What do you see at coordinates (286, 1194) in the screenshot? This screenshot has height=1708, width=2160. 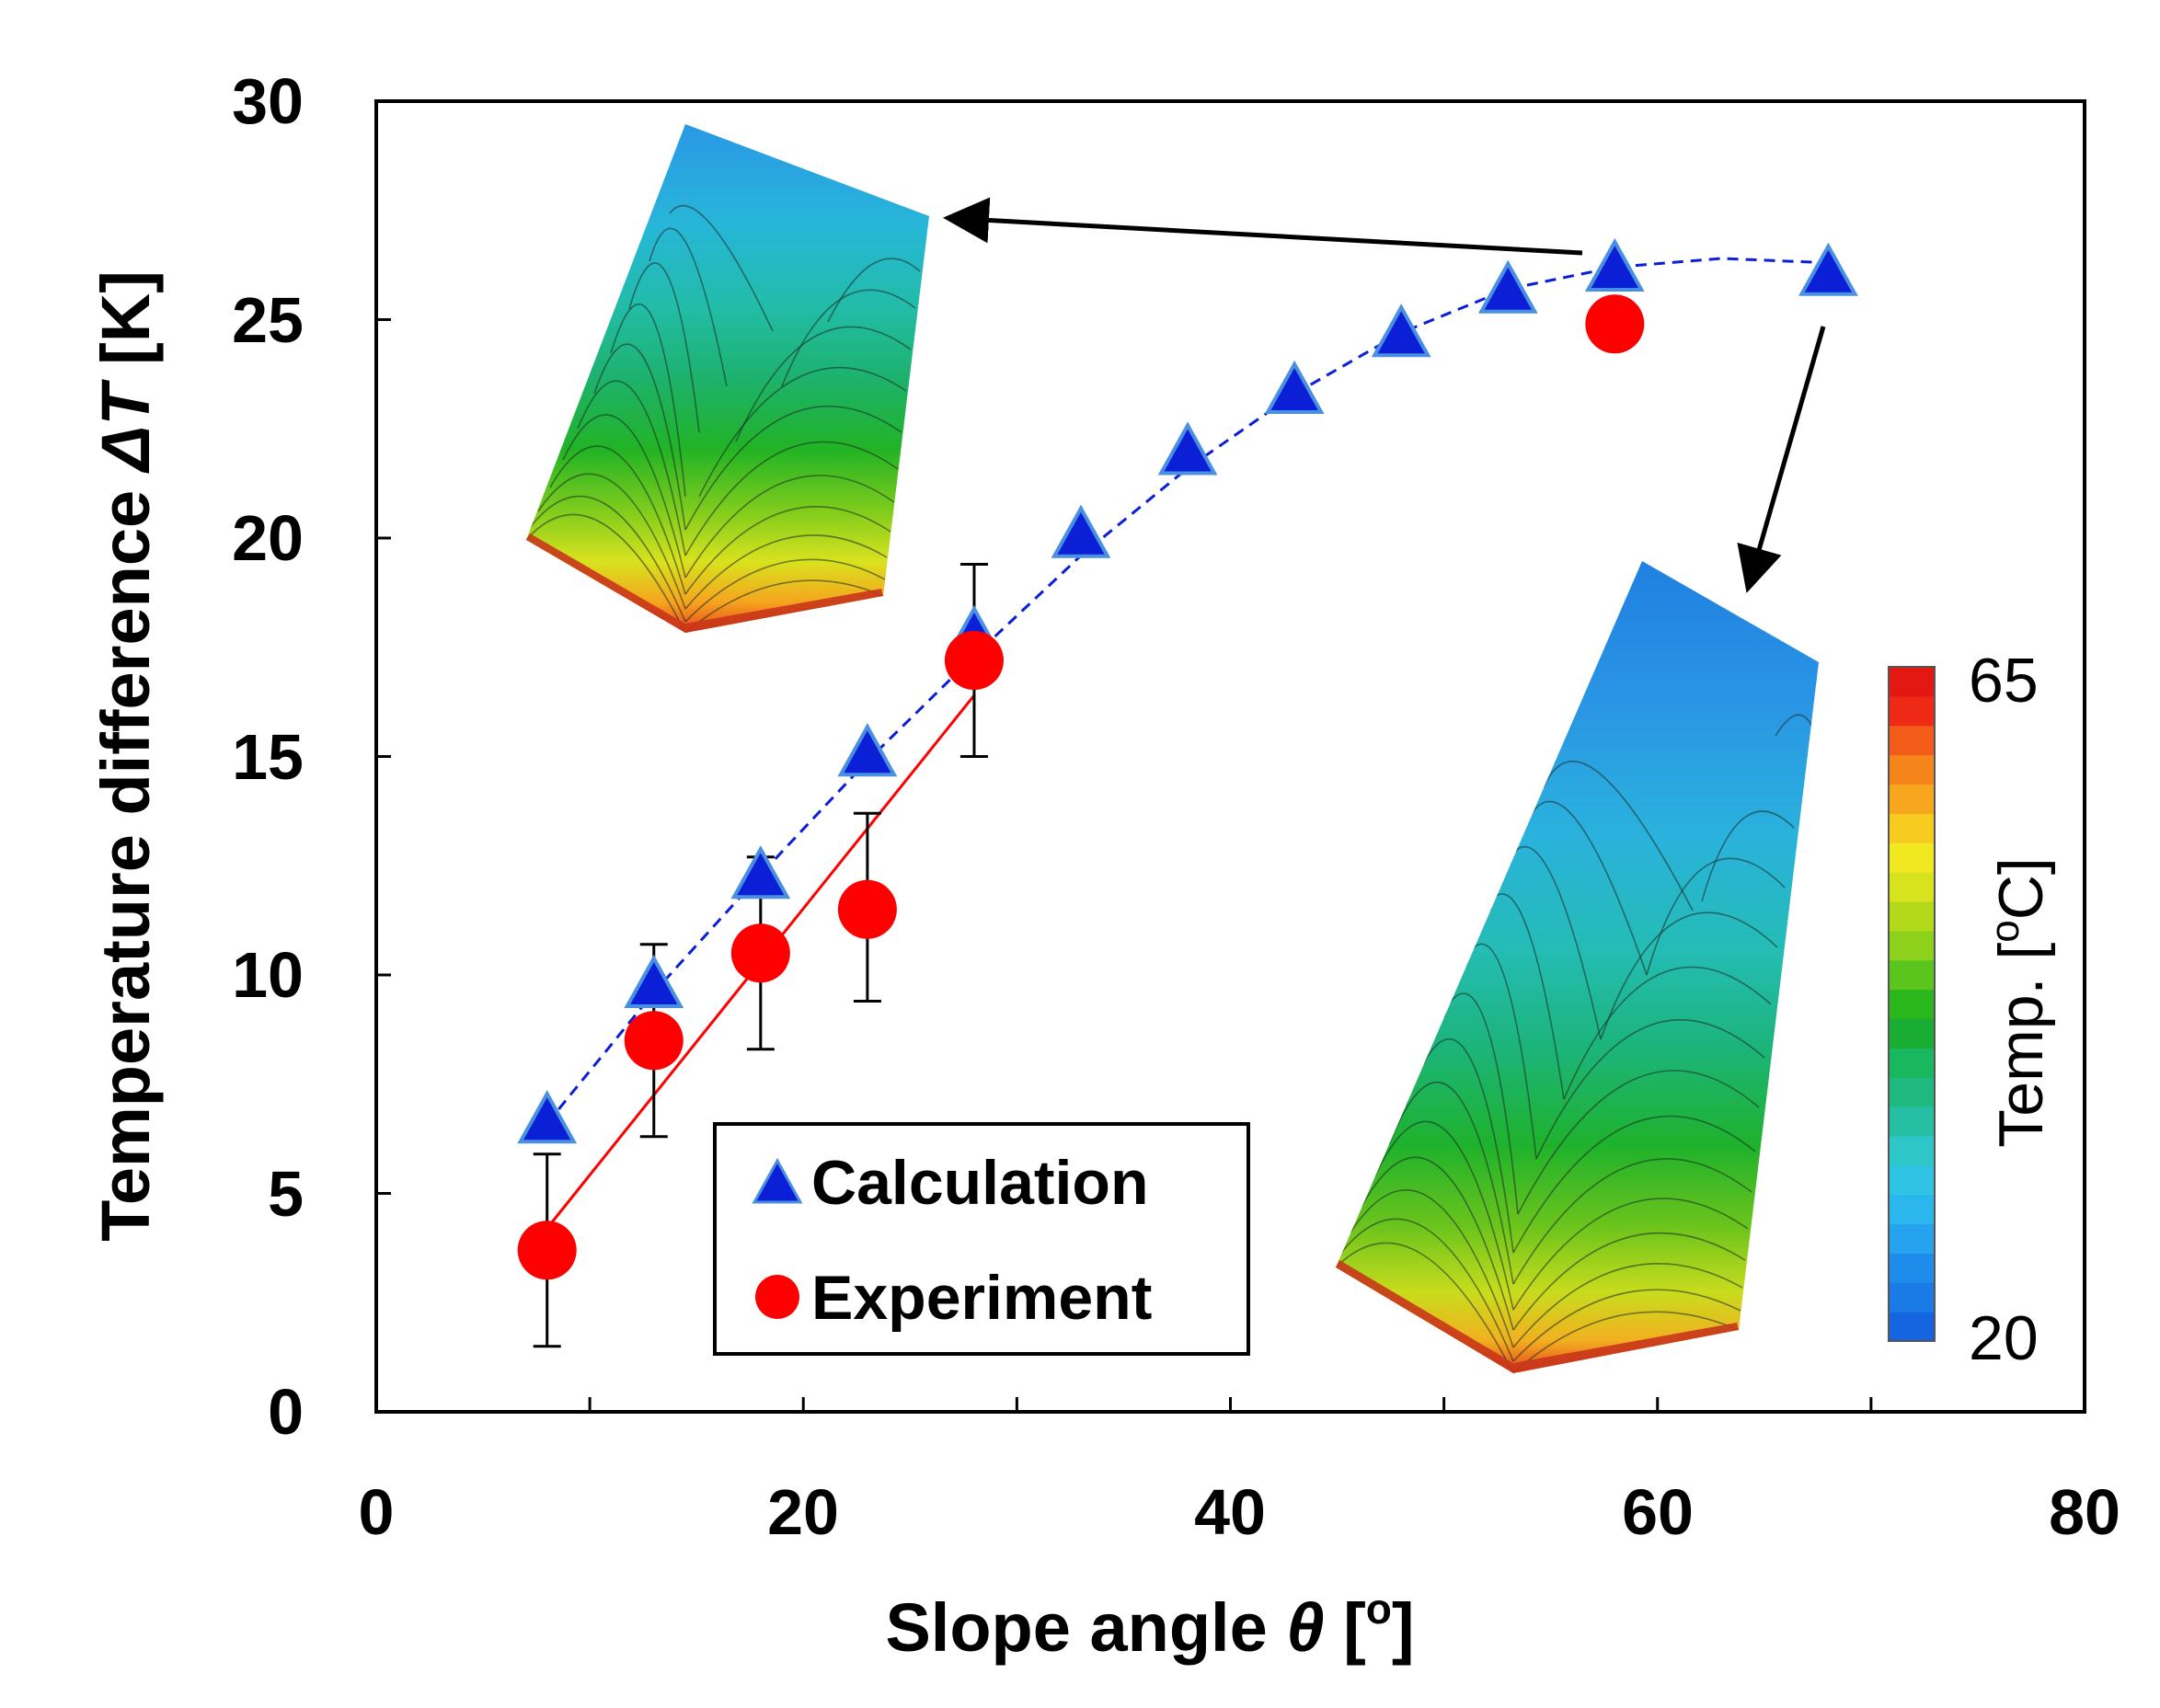 I see `y-tick-label: 5` at bounding box center [286, 1194].